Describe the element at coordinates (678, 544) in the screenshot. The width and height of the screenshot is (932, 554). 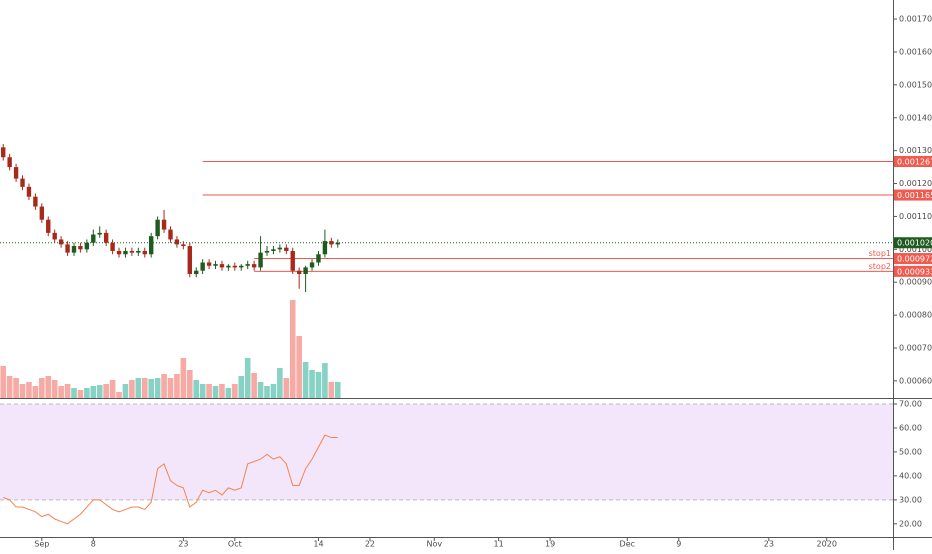
I see `x-tick-label: 9` at that location.